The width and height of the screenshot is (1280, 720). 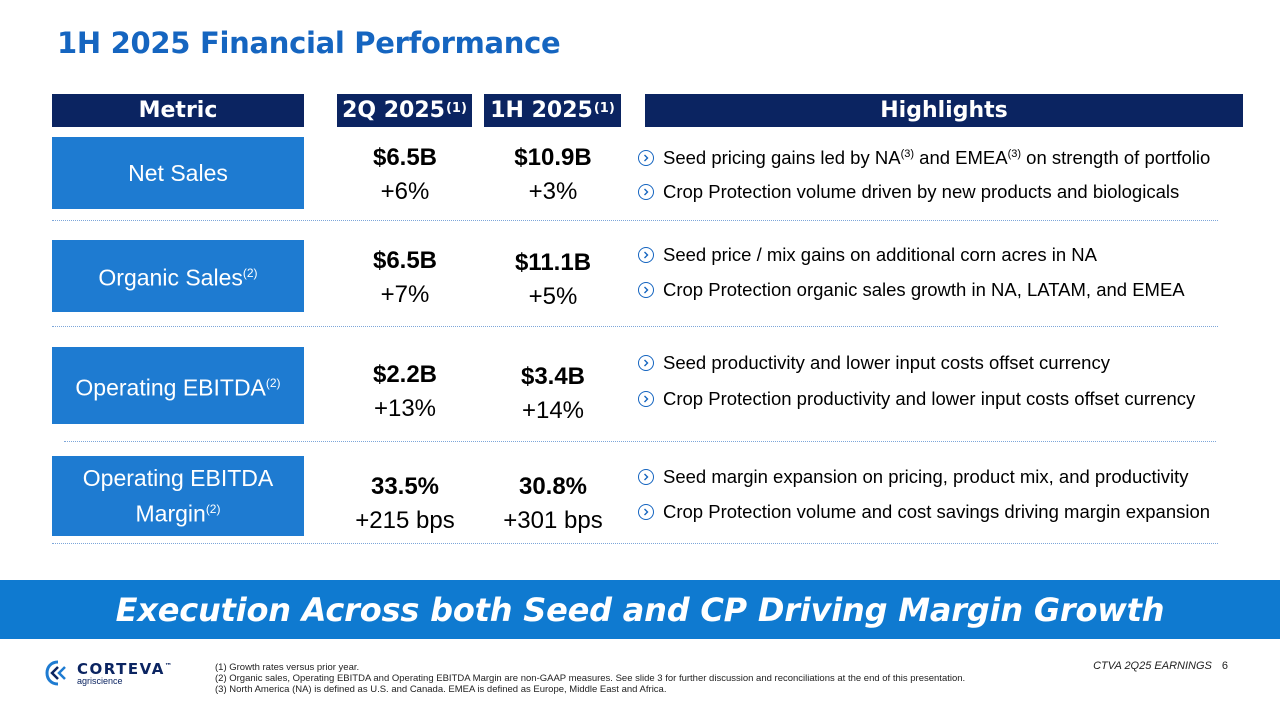 What do you see at coordinates (405, 277) in the screenshot?
I see `organic-sales-2q: $6.5B +7%` at bounding box center [405, 277].